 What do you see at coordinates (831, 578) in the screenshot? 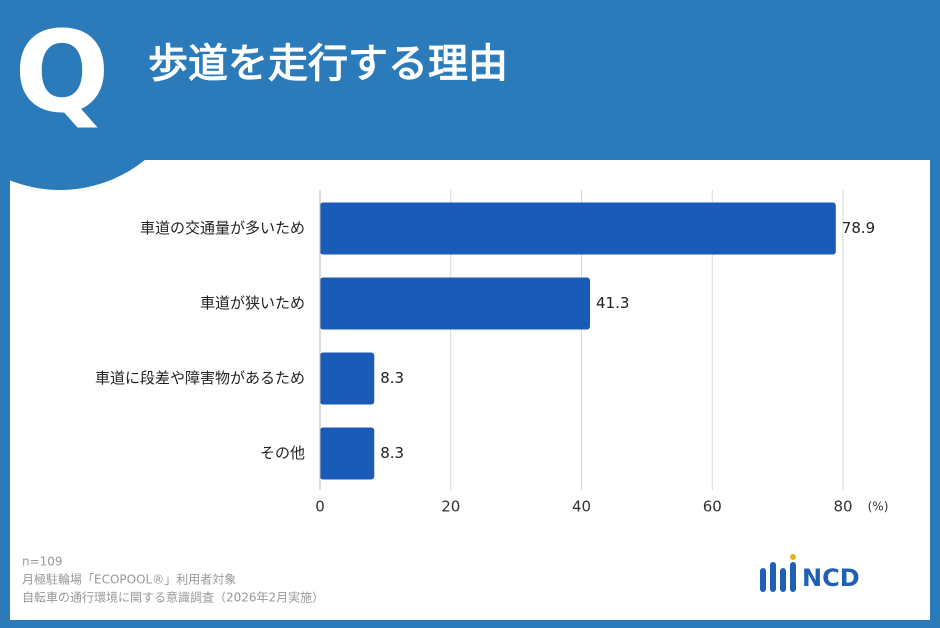
I see `logo-text: NCD` at bounding box center [831, 578].